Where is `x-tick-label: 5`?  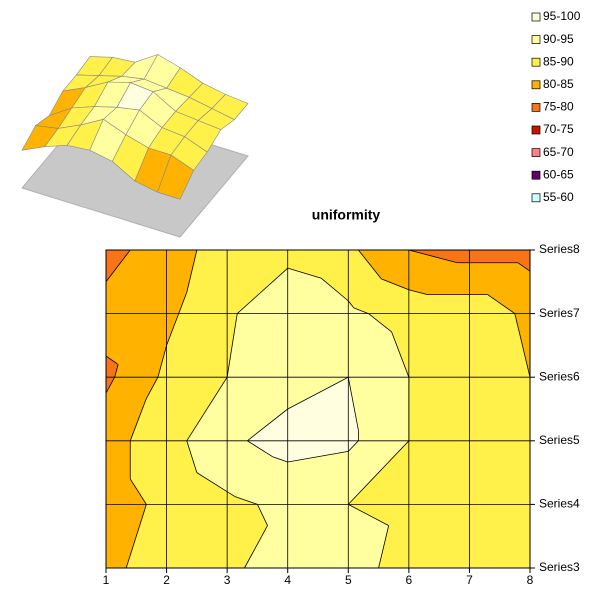 x-tick-label: 5 is located at coordinates (348, 580).